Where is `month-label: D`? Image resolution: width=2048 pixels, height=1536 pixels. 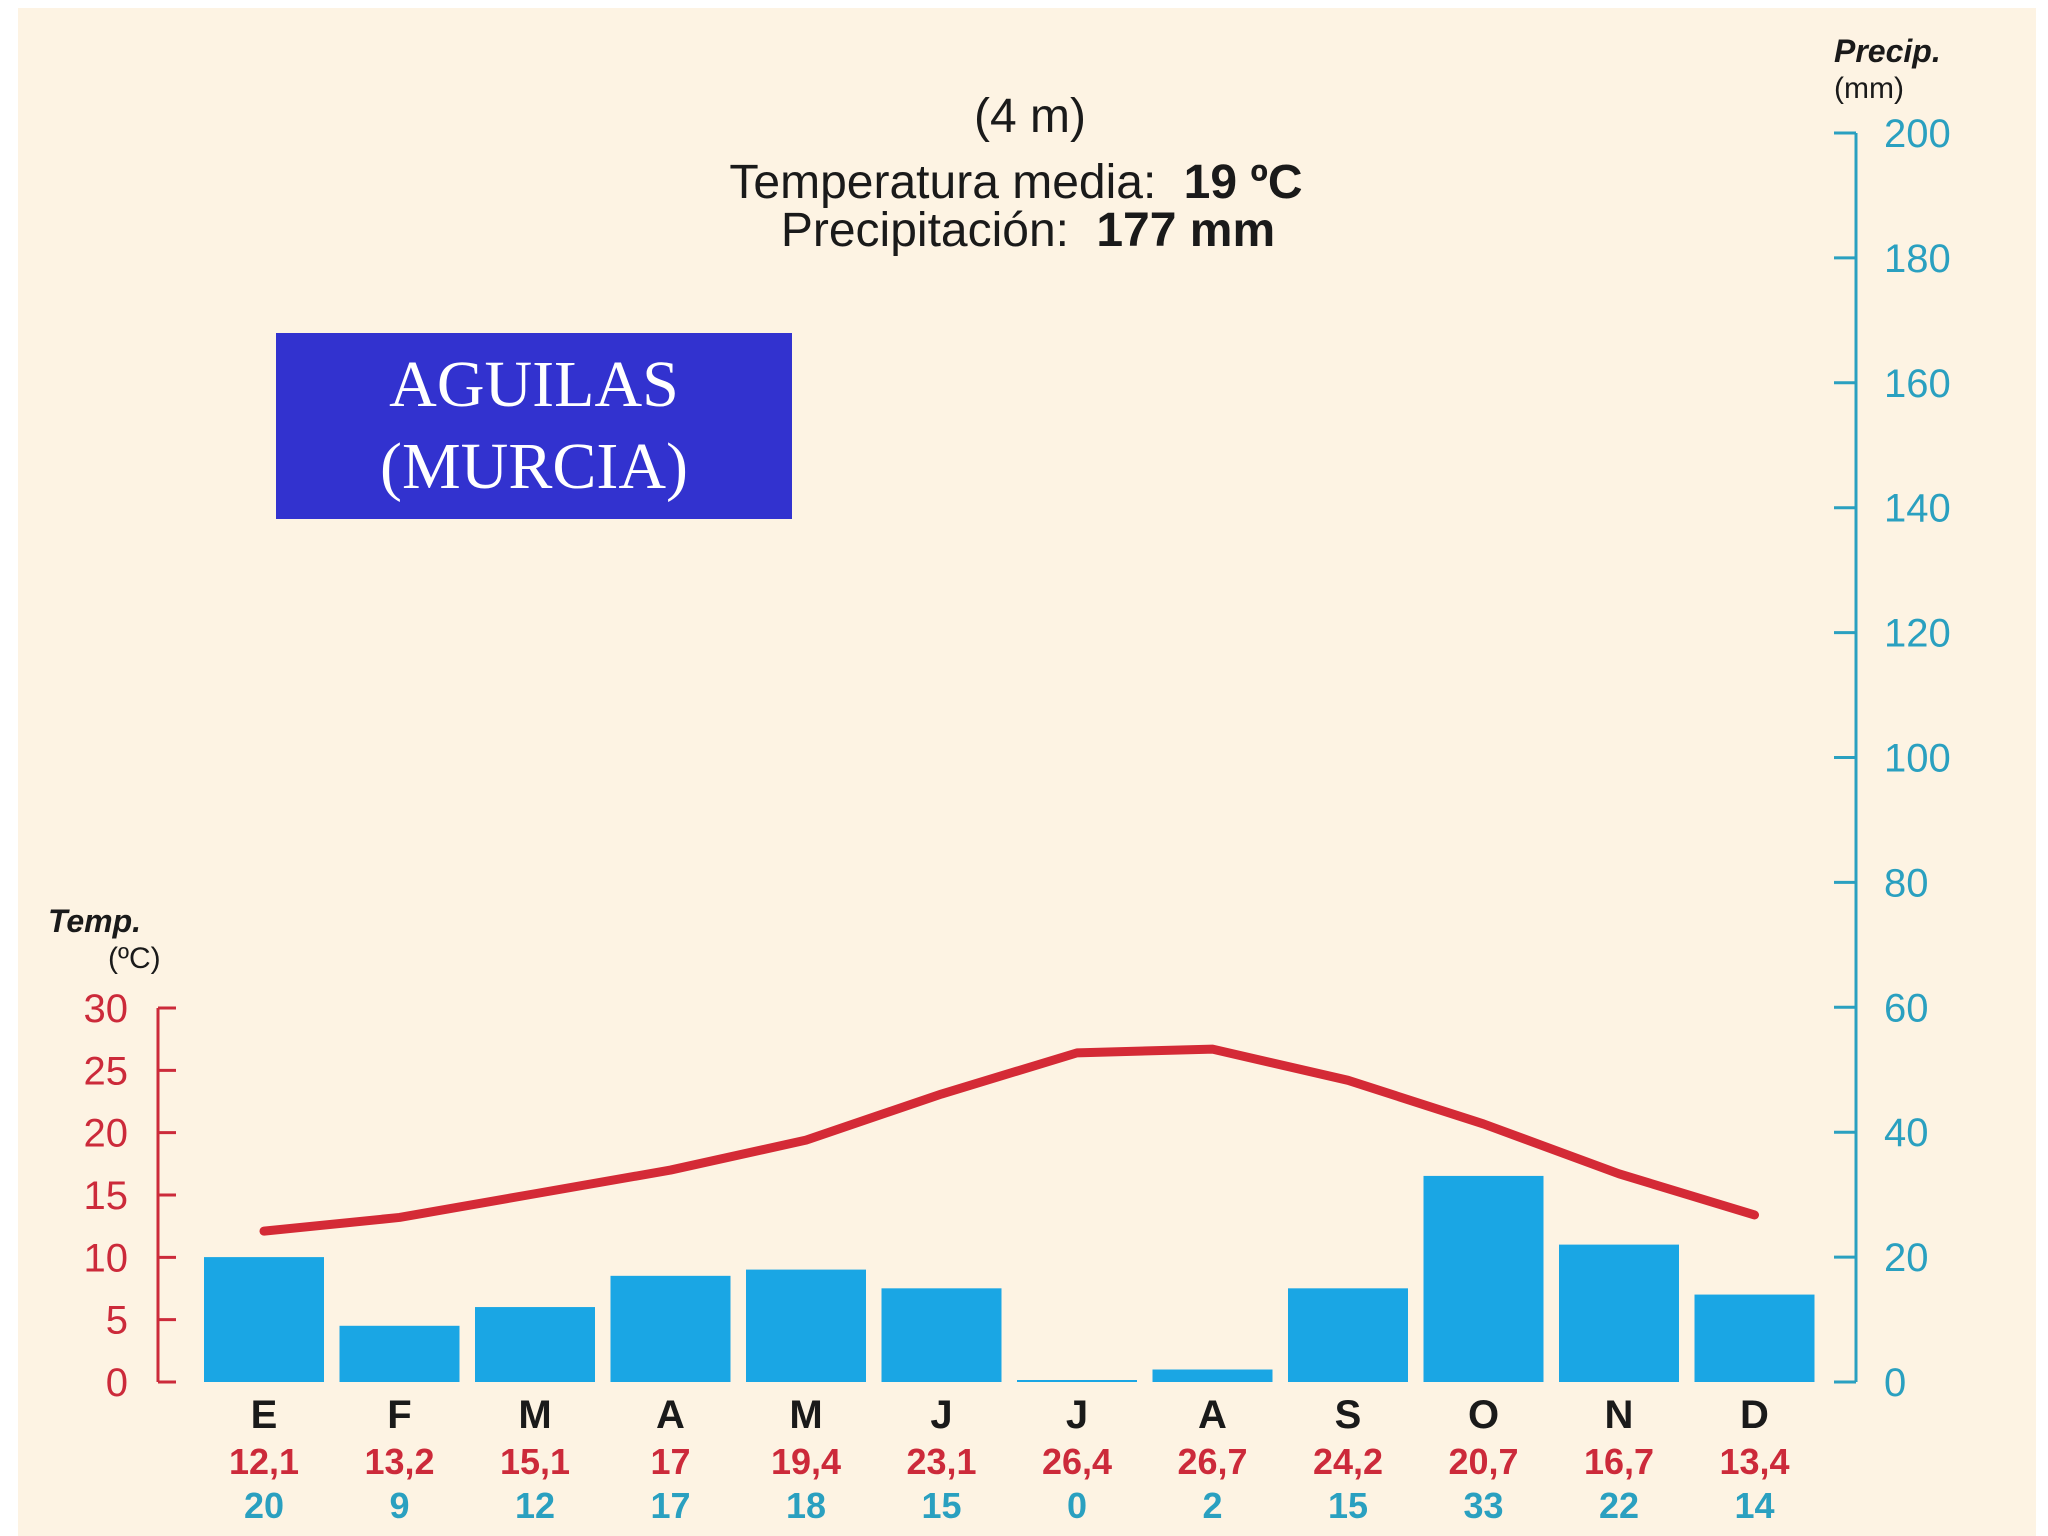
month-label: D is located at coordinates (1754, 1415).